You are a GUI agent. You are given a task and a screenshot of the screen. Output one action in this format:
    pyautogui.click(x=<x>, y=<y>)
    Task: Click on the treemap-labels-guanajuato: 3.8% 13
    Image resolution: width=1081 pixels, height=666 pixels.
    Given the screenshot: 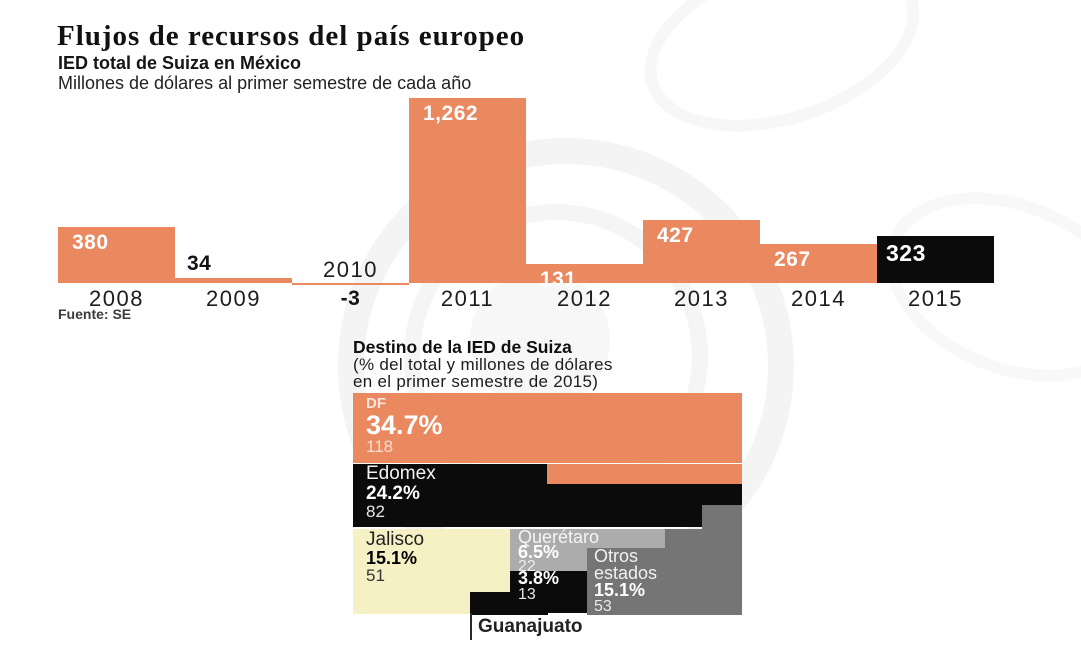 What is the action you would take?
    pyautogui.click(x=551, y=585)
    